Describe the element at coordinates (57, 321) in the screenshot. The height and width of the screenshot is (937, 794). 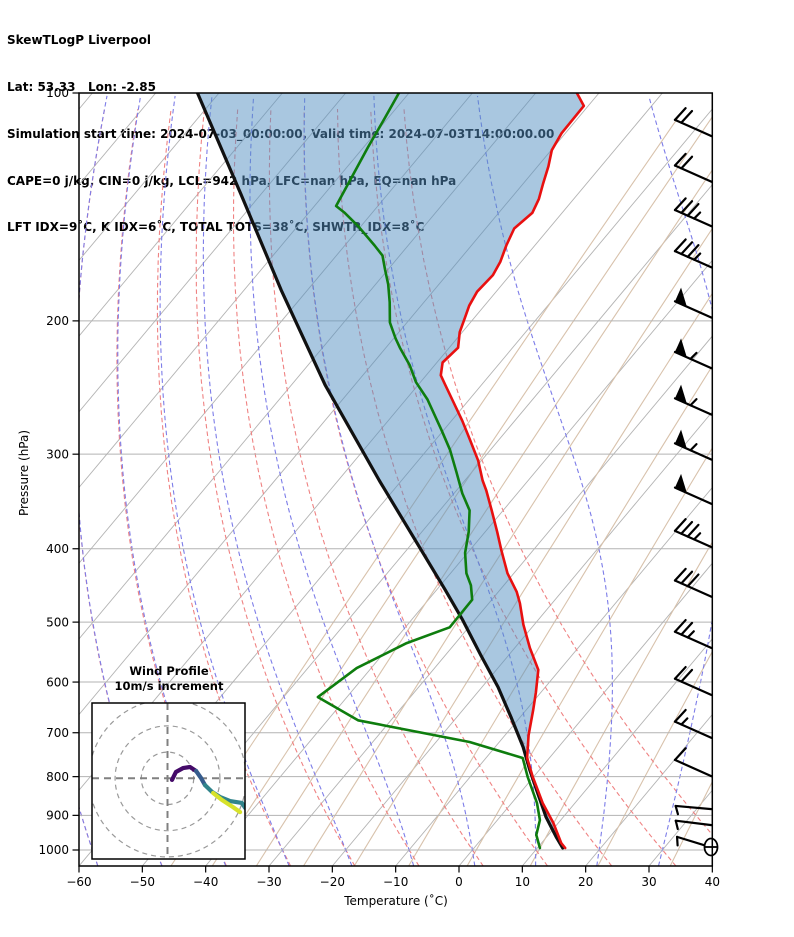
I see `pressure-tick-label: 200` at that location.